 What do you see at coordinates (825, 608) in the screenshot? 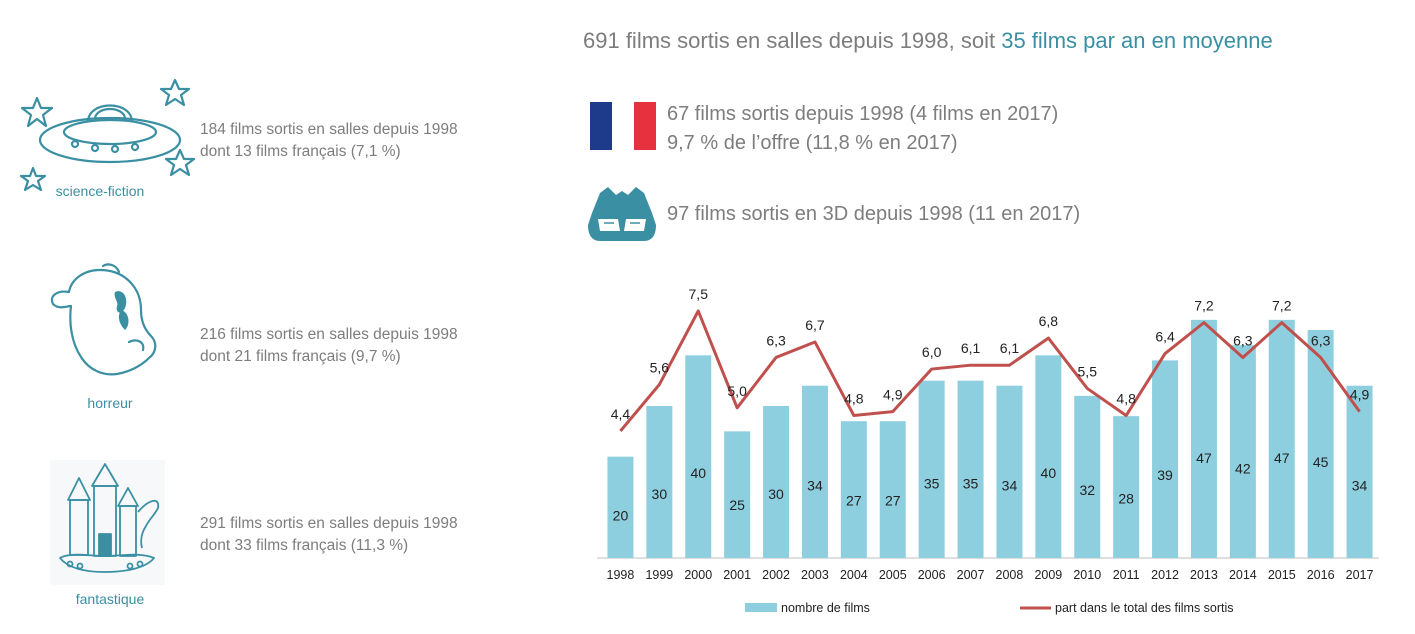
I see `legend-bar-label: nombre de films` at bounding box center [825, 608].